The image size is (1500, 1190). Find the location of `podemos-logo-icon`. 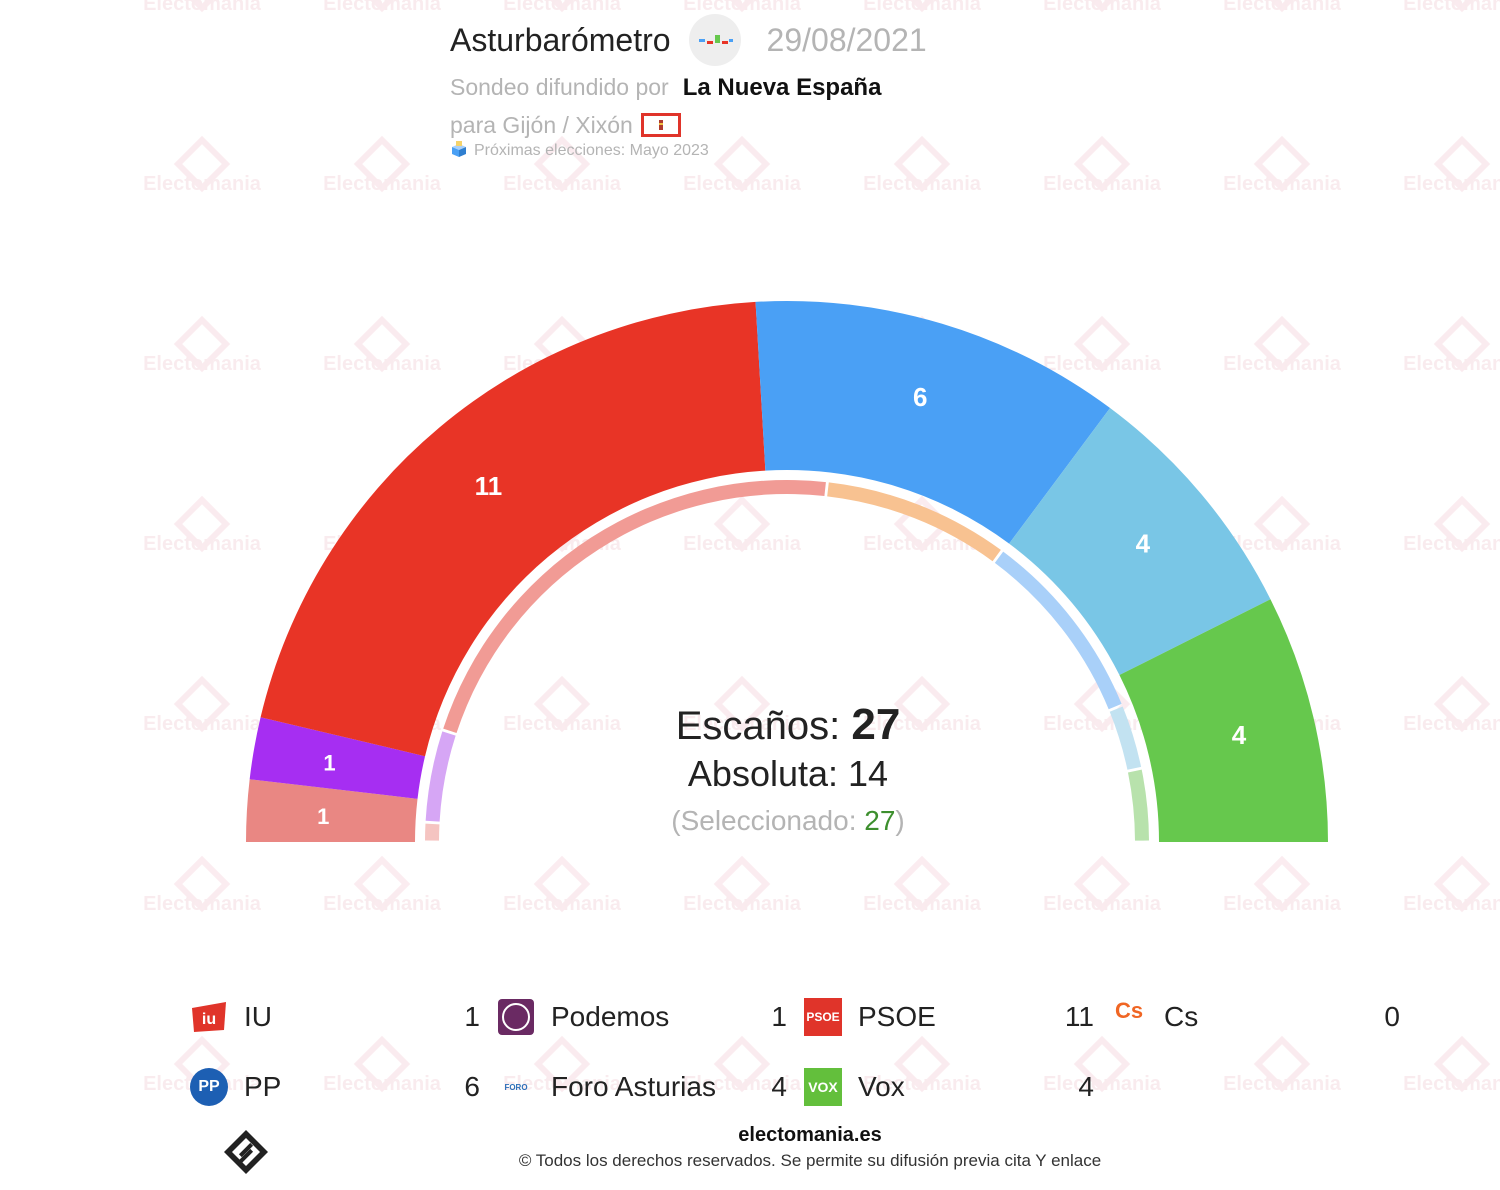

podemos-logo-icon is located at coordinates (516, 1017).